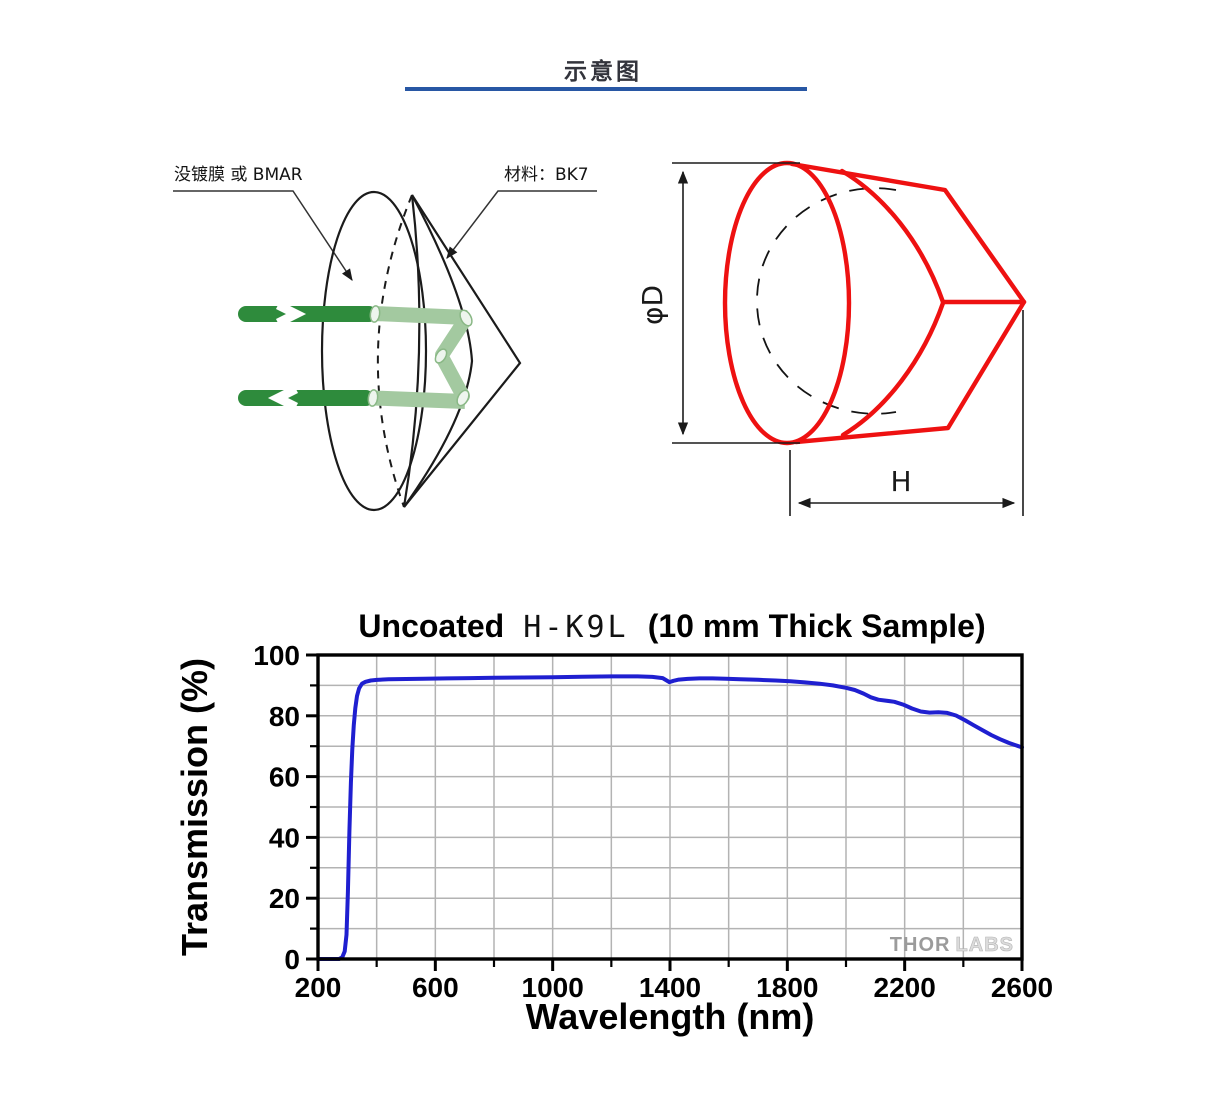 The height and width of the screenshot is (1098, 1206). What do you see at coordinates (318, 987) in the screenshot?
I see `x-tick-label: 200` at bounding box center [318, 987].